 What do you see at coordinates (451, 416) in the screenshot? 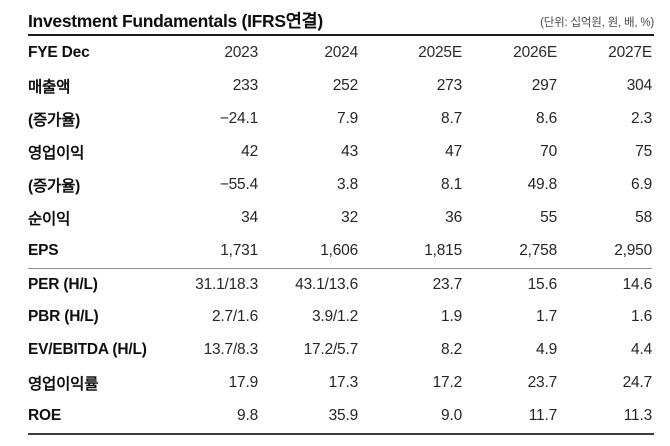
I see `cell-value: 9.0` at bounding box center [451, 416].